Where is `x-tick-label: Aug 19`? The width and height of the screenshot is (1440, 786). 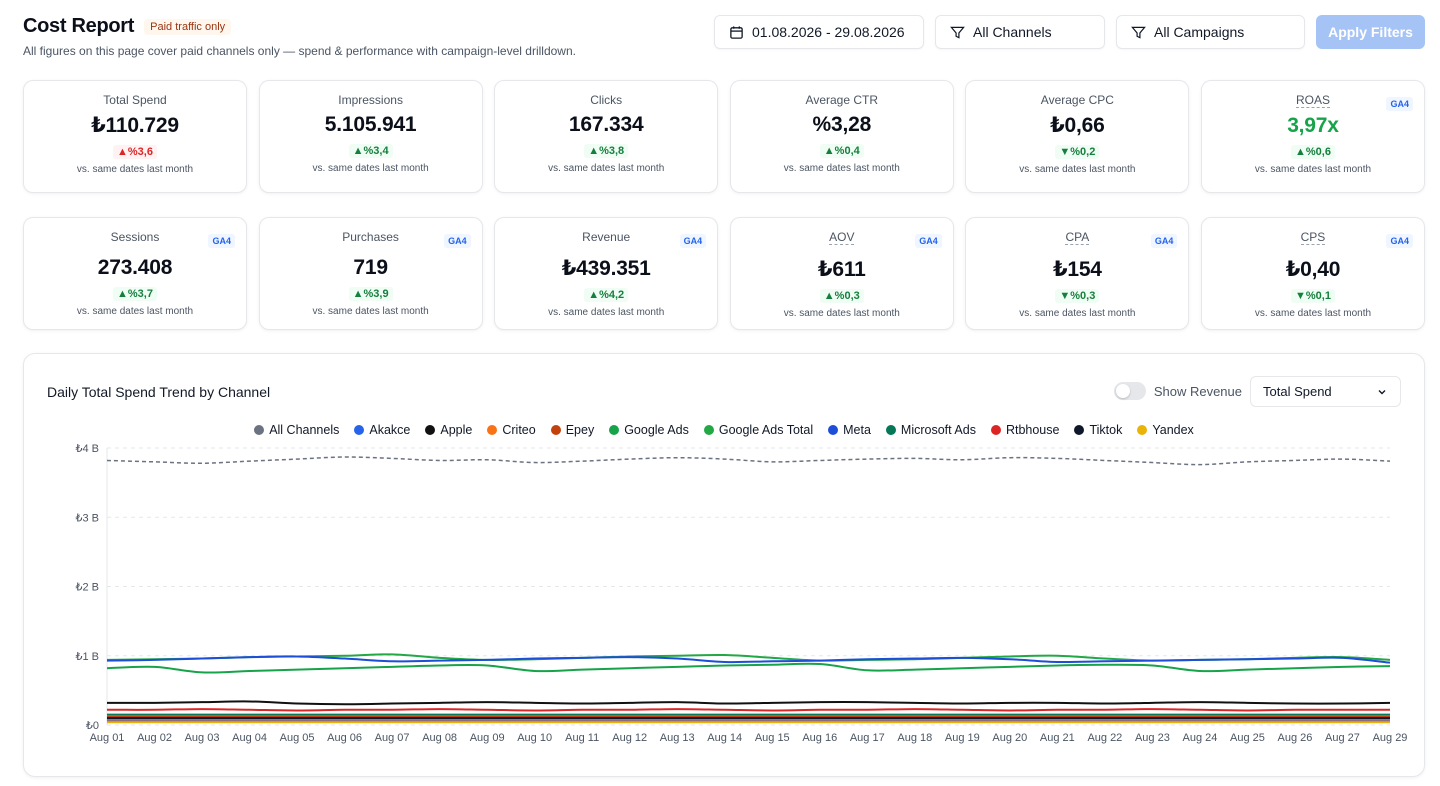
x-tick-label: Aug 19 is located at coordinates (962, 738).